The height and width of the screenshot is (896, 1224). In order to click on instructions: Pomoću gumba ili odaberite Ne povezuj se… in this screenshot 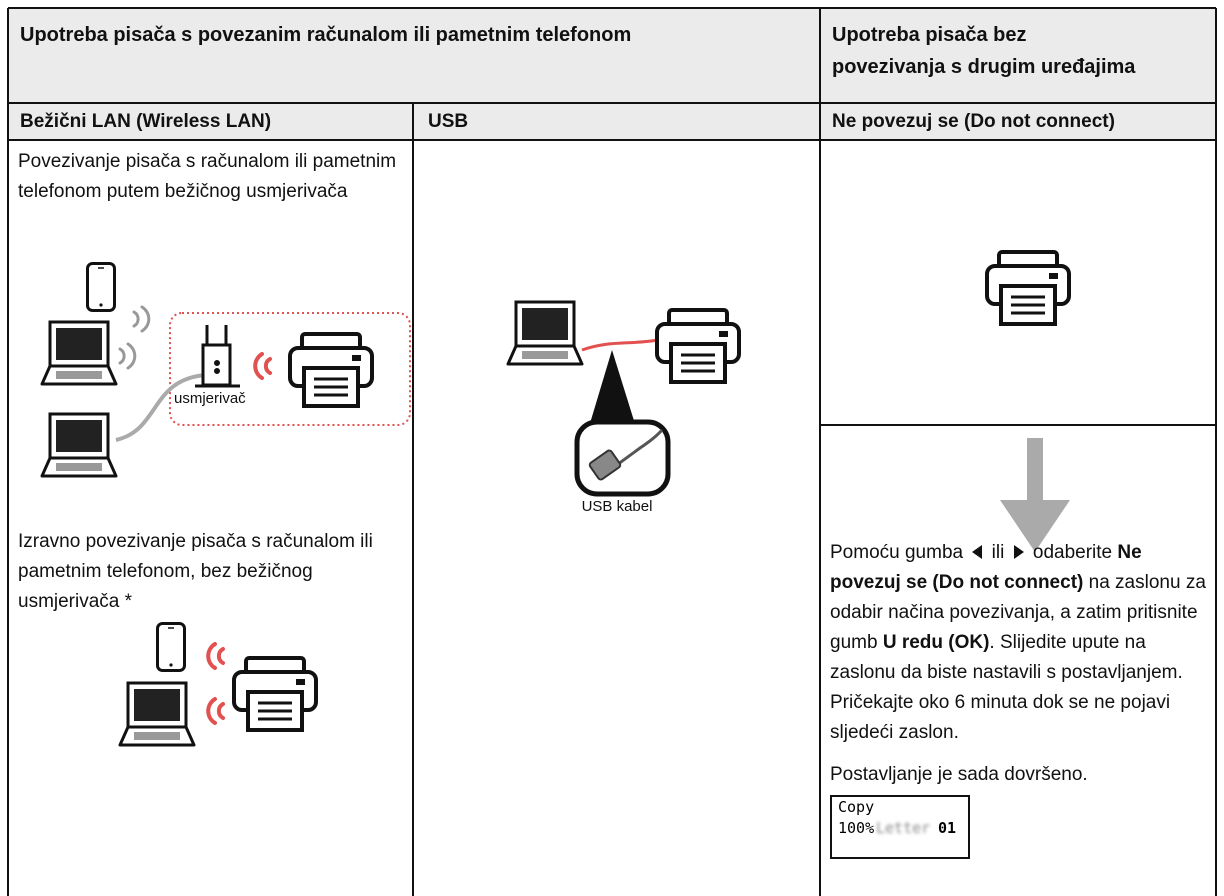, I will do `click(1023, 643)`.